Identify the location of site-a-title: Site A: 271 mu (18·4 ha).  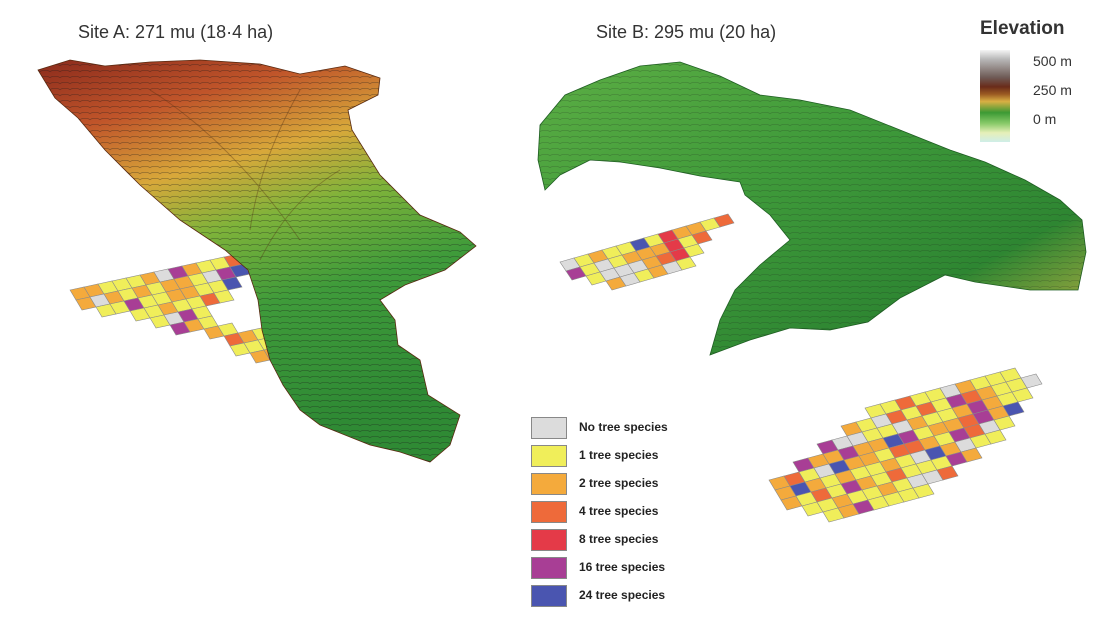
(176, 32).